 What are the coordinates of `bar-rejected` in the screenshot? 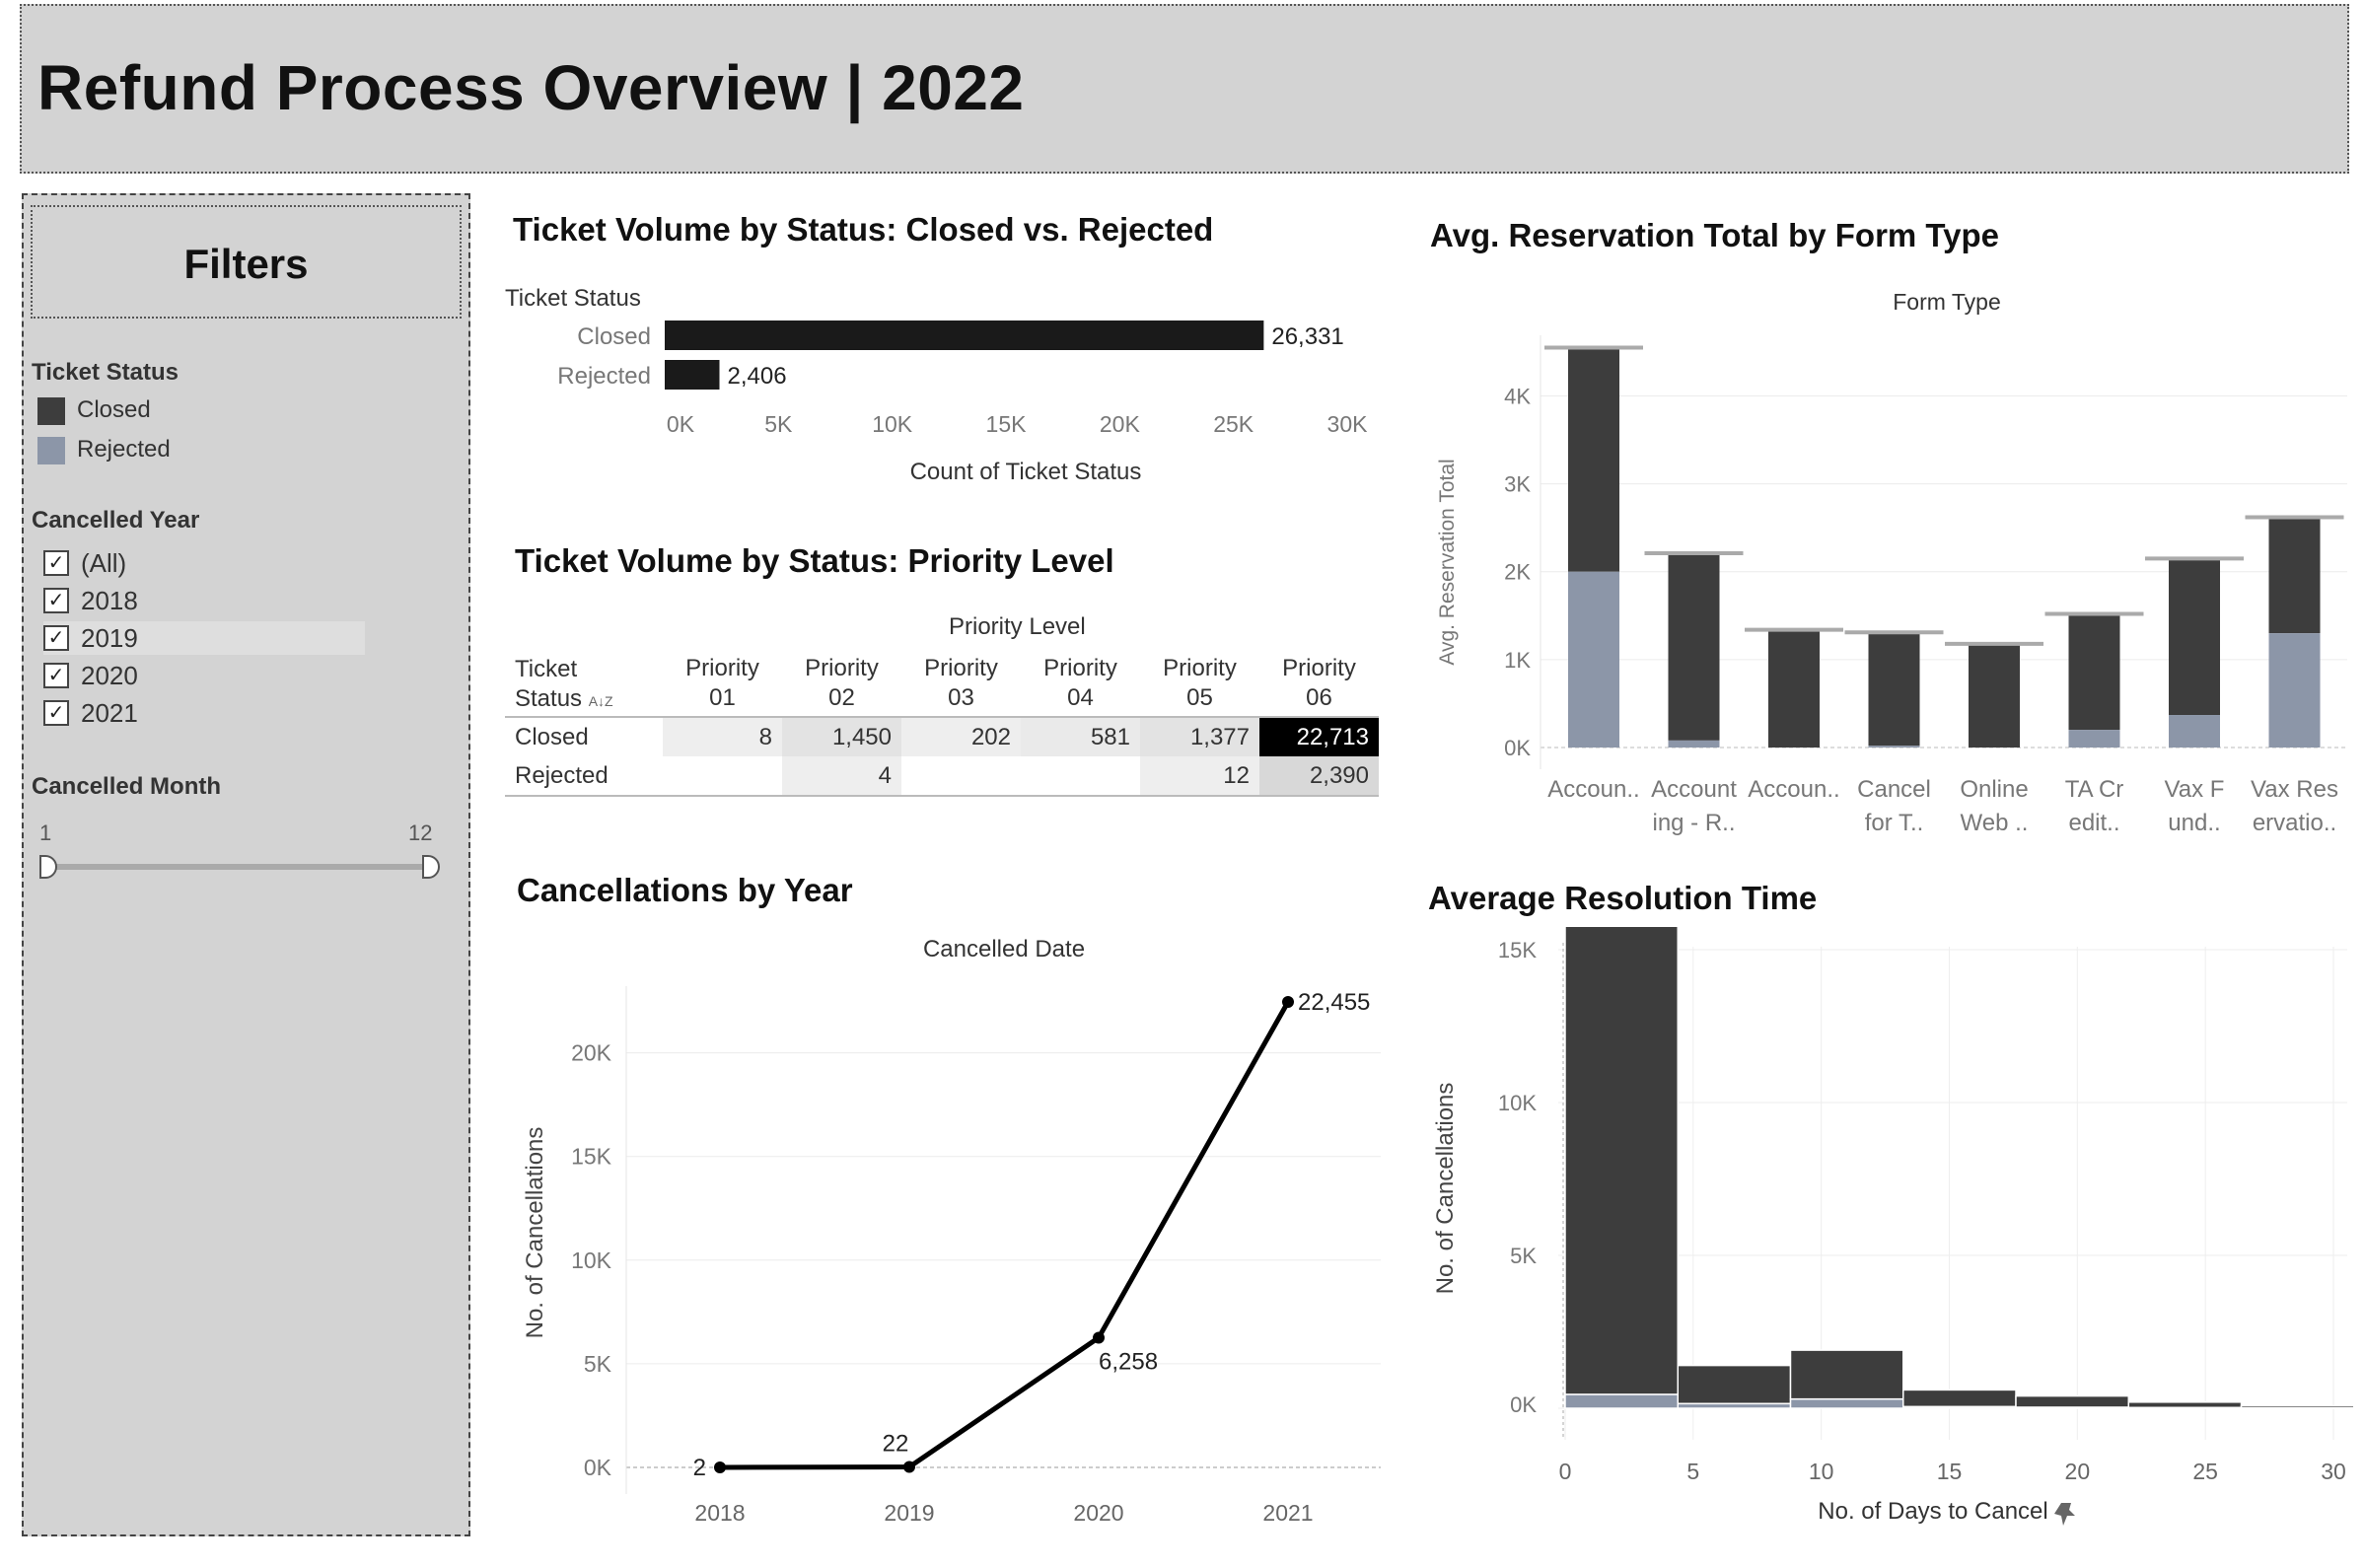 It's located at (2294, 690).